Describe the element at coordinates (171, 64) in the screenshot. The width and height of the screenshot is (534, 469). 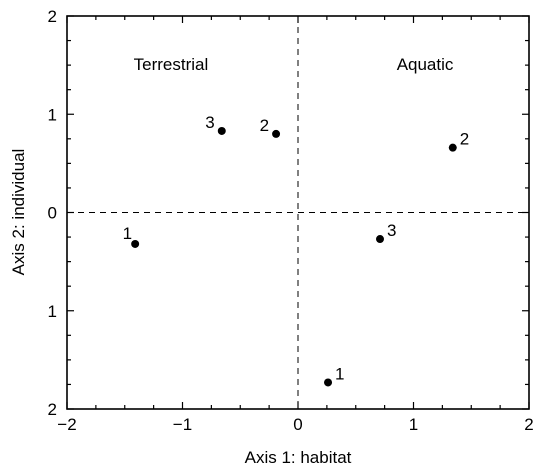
I see `region-label-terrestrial: Terrestrial` at that location.